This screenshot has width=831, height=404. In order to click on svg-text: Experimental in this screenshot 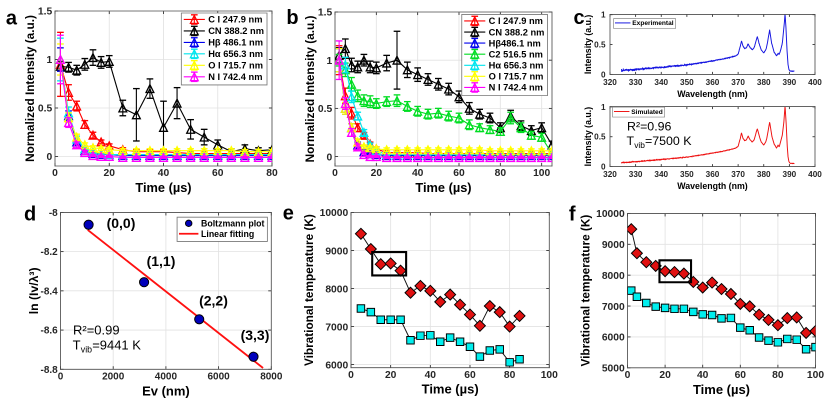, I will do `click(652, 23)`.